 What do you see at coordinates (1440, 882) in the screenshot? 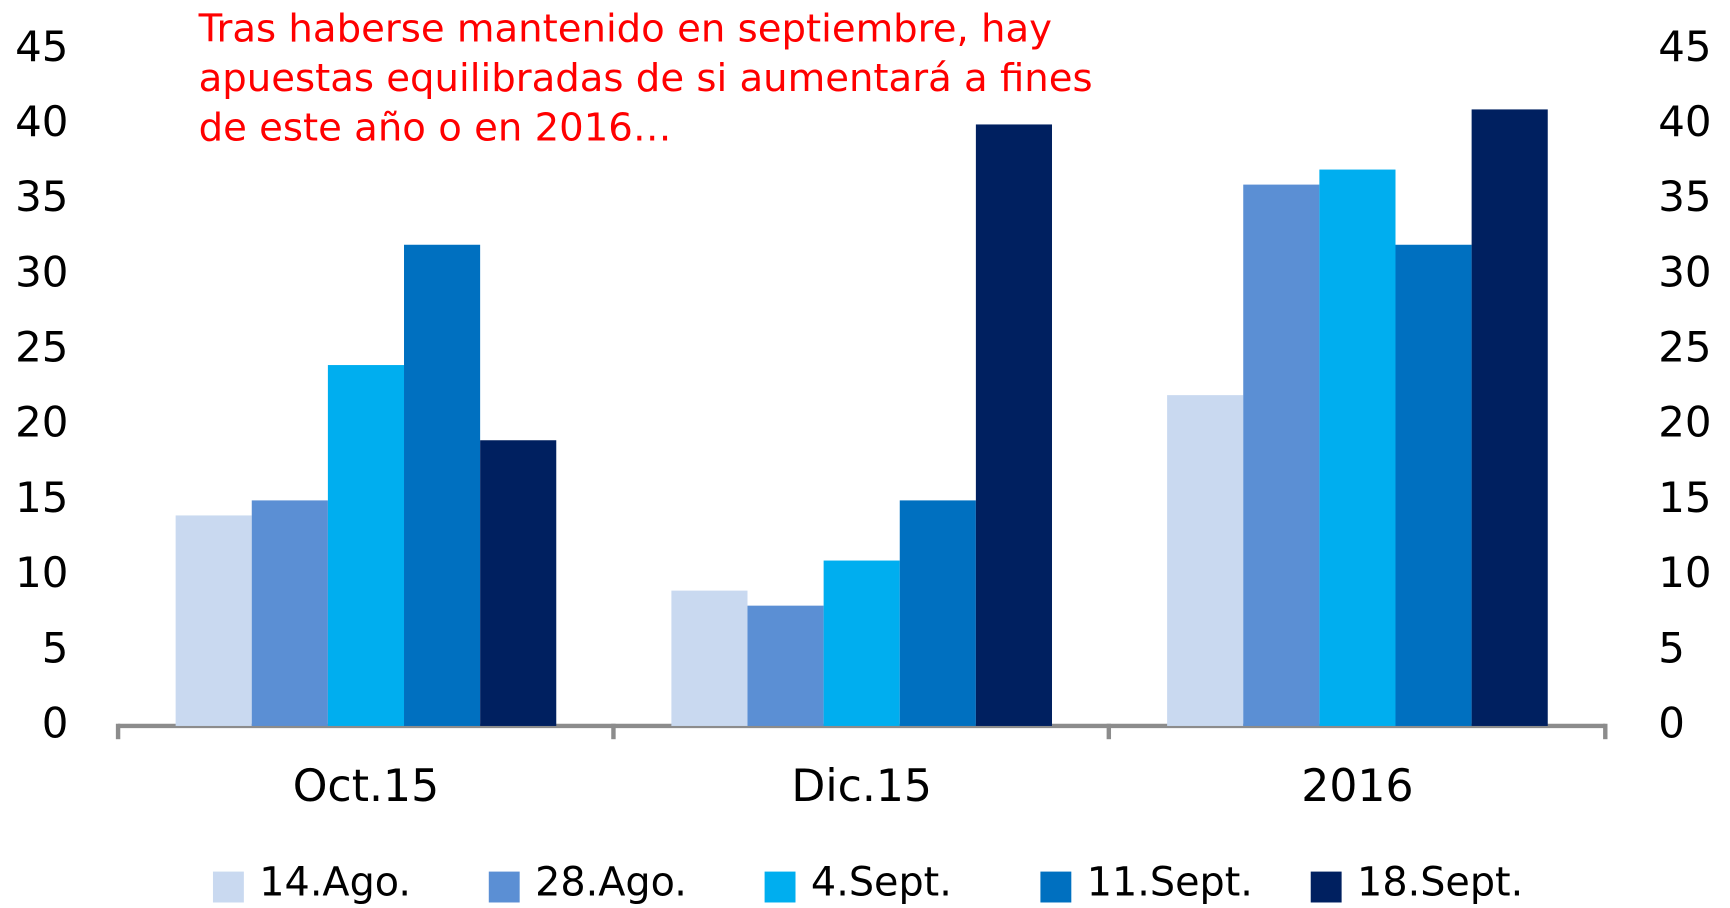
I see `legend-label: 18.Sept.` at bounding box center [1440, 882].